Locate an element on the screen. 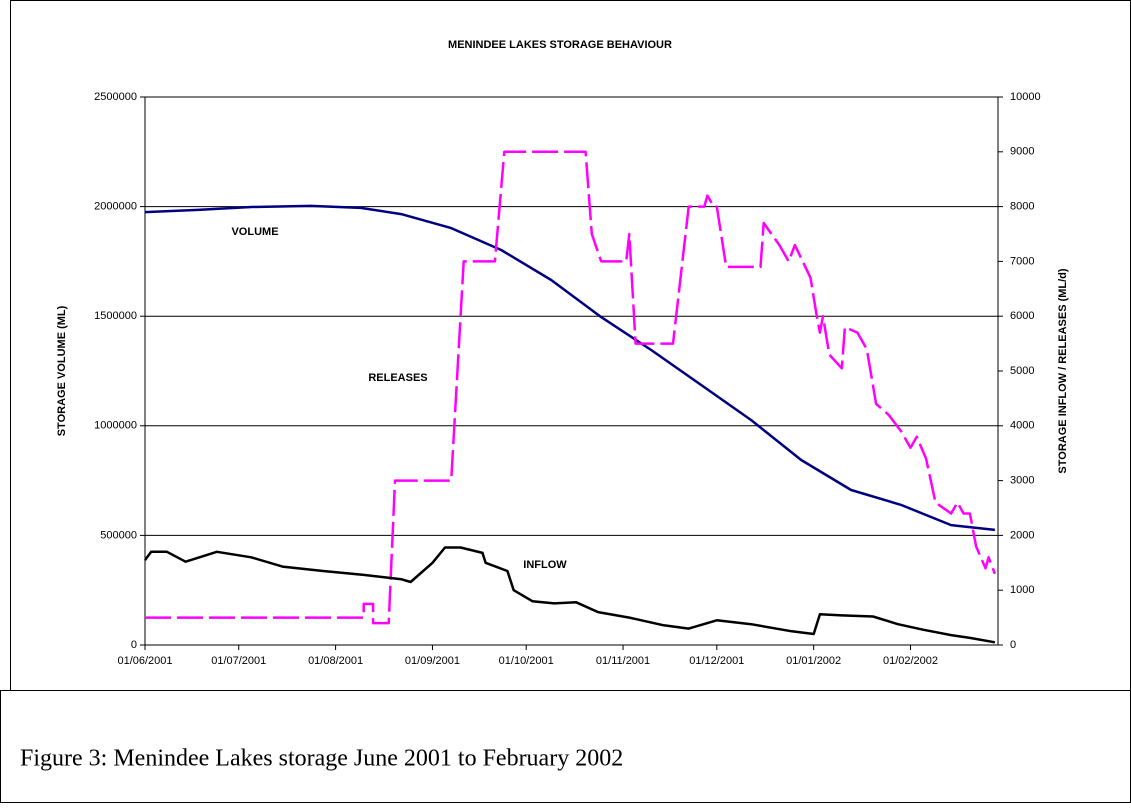 Image resolution: width=1131 pixels, height=808 pixels. y2-axis-label: STORAGE INFLOW / RELEASES (ML/d) is located at coordinates (1063, 370).